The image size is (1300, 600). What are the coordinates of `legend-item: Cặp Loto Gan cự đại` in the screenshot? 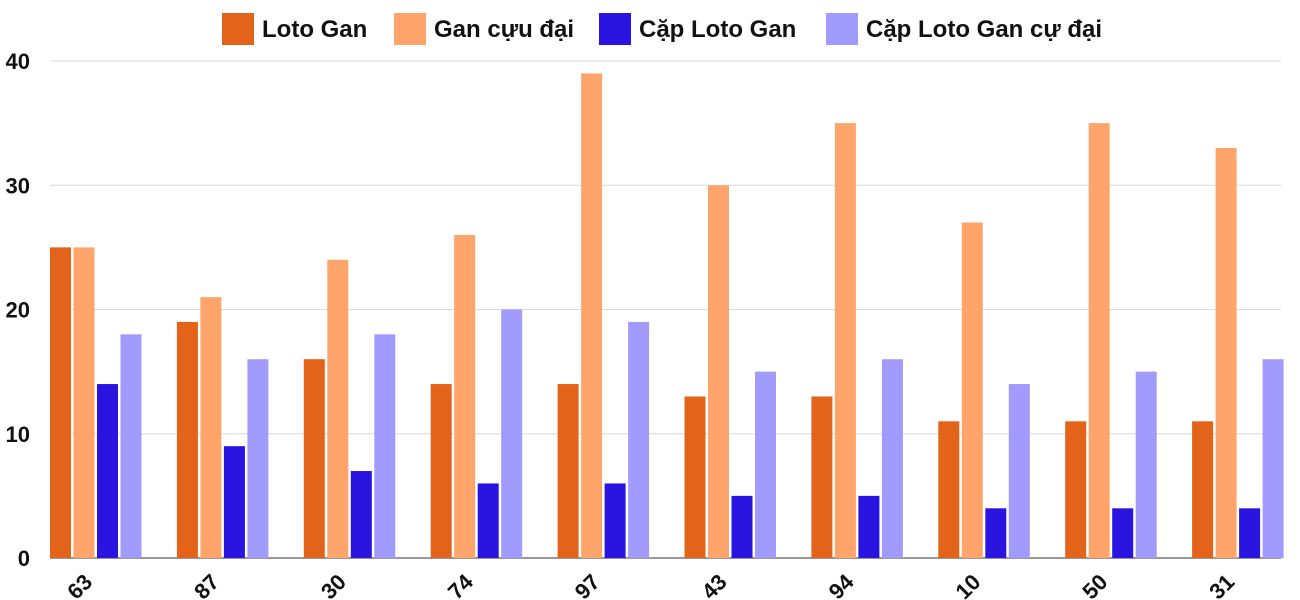 It's located at (964, 29).